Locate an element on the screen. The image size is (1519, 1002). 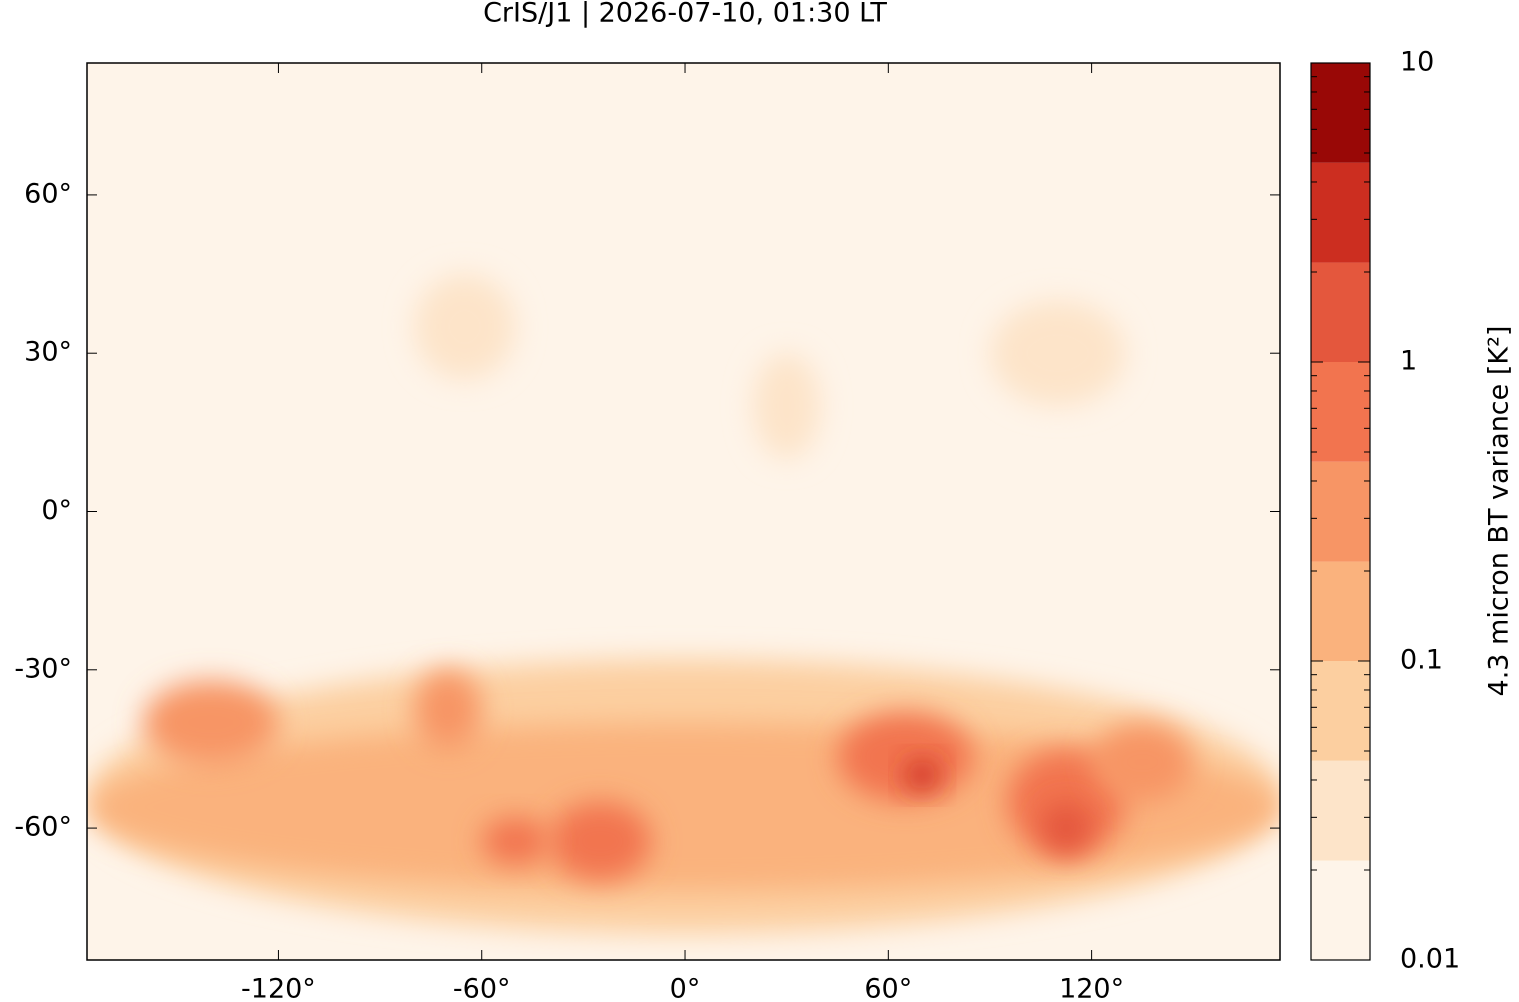
x-tick-label: -60° is located at coordinates (482, 988).